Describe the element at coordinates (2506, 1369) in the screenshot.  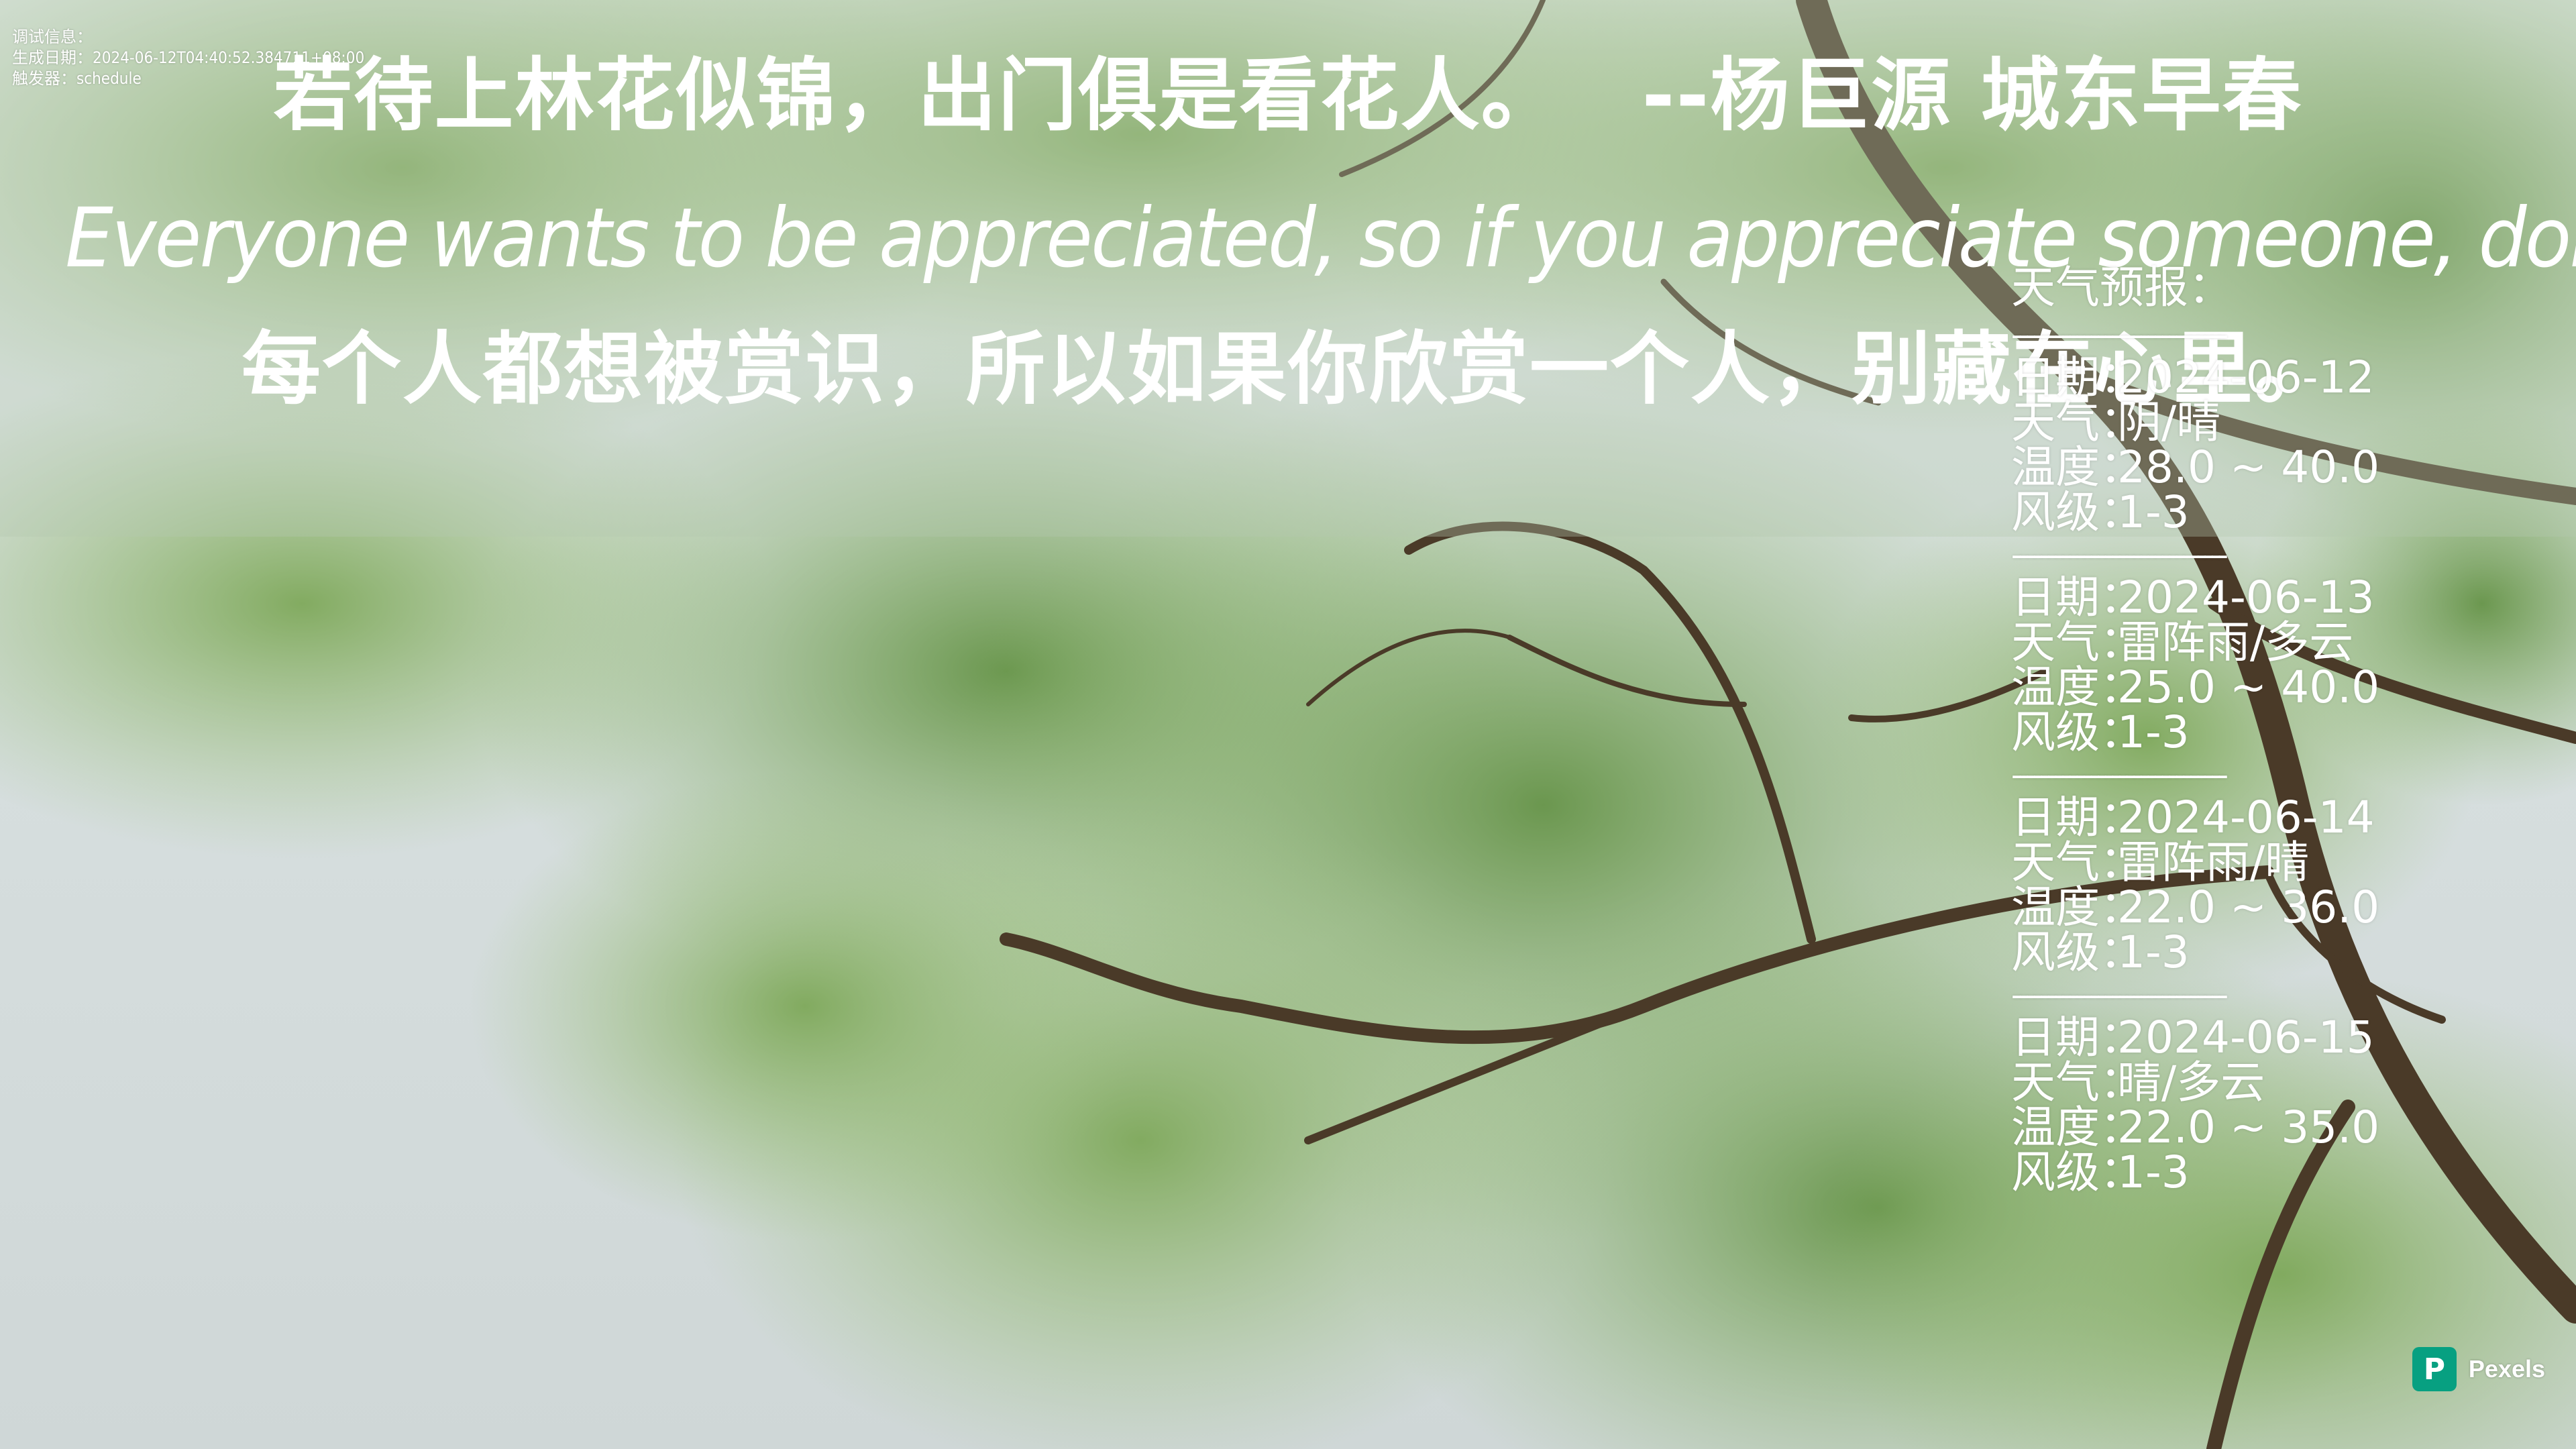
I see `pexels-label: Pexels` at that location.